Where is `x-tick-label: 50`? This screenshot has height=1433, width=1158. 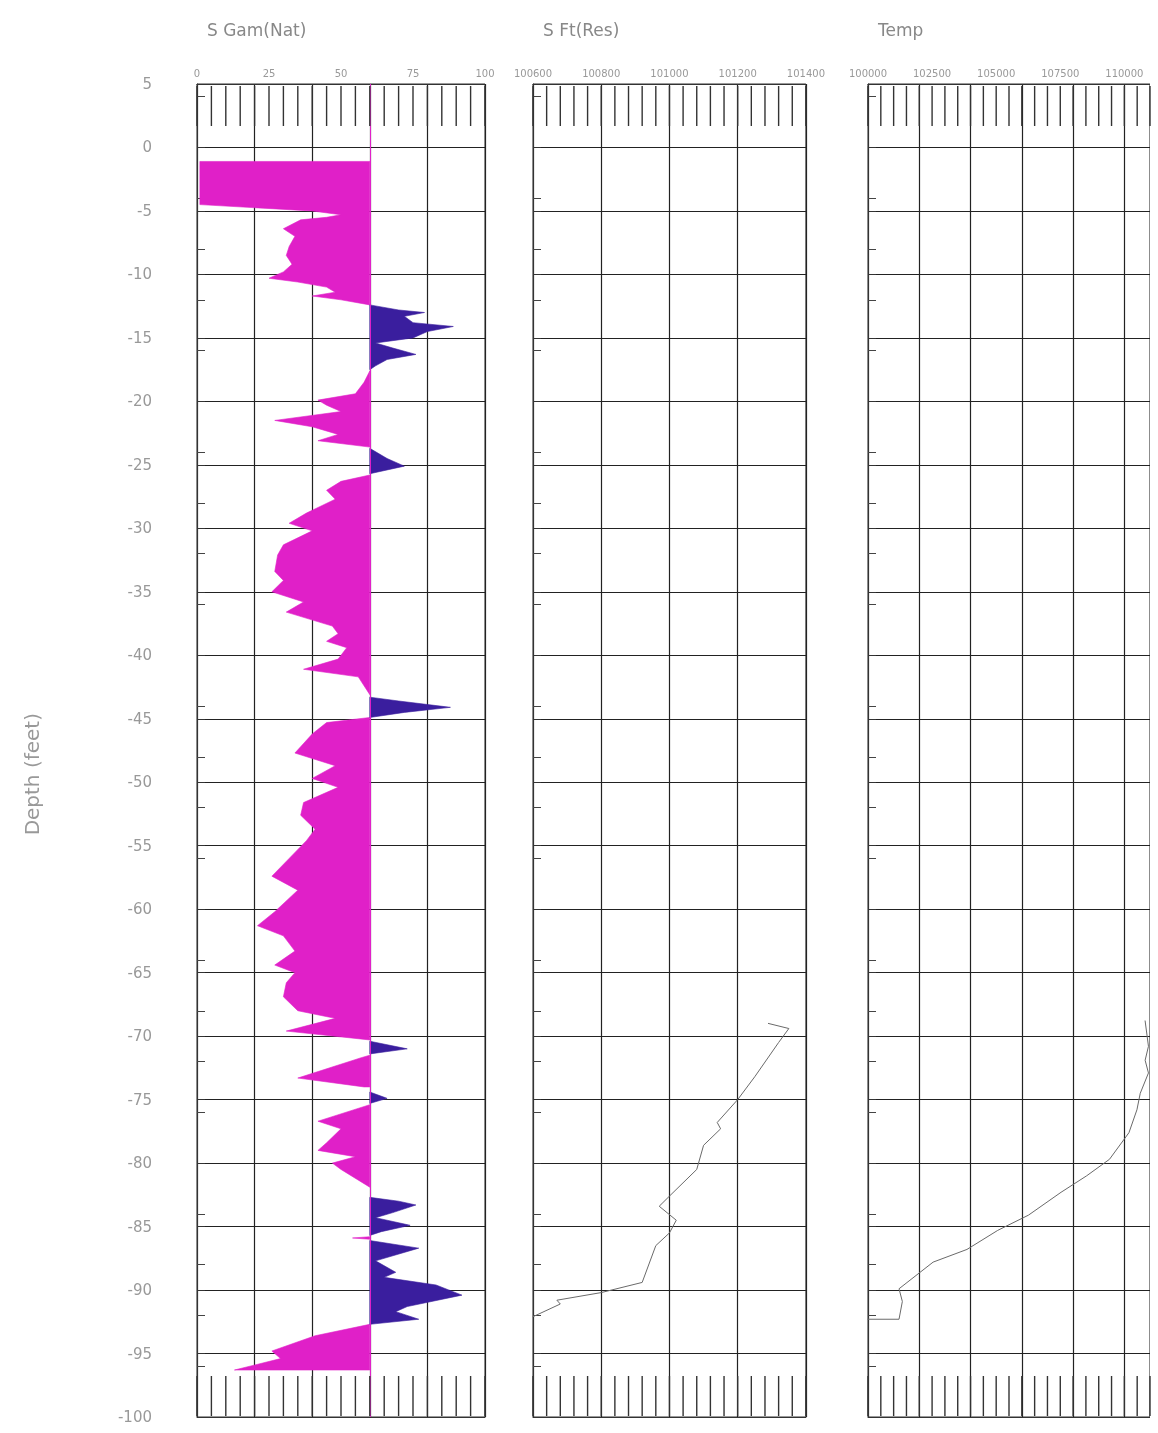
x-tick-label: 50 is located at coordinates (341, 73).